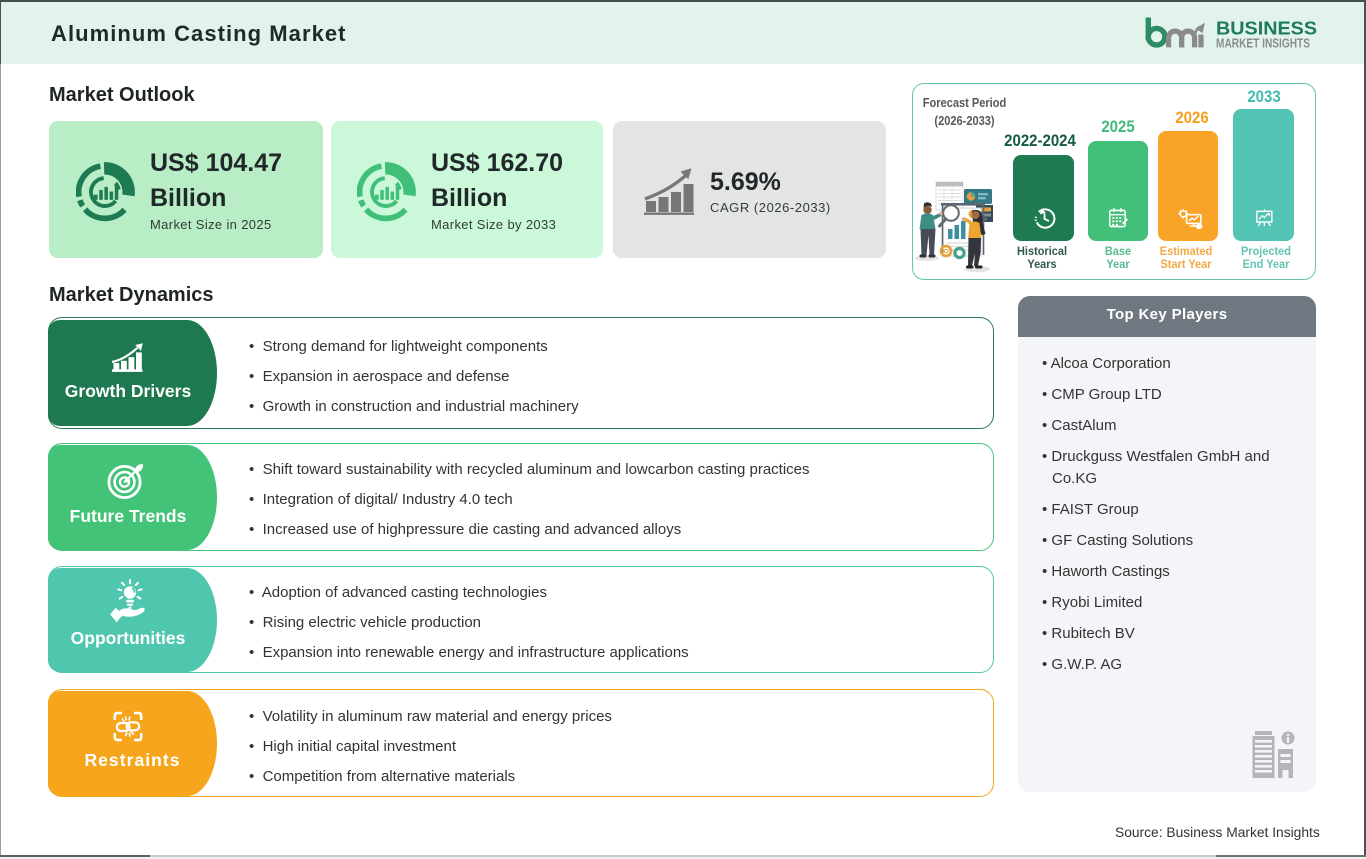 This screenshot has height=859, width=1366. Describe the element at coordinates (1263, 44) in the screenshot. I see `svg-text: MARKET INSIGHTS` at that location.